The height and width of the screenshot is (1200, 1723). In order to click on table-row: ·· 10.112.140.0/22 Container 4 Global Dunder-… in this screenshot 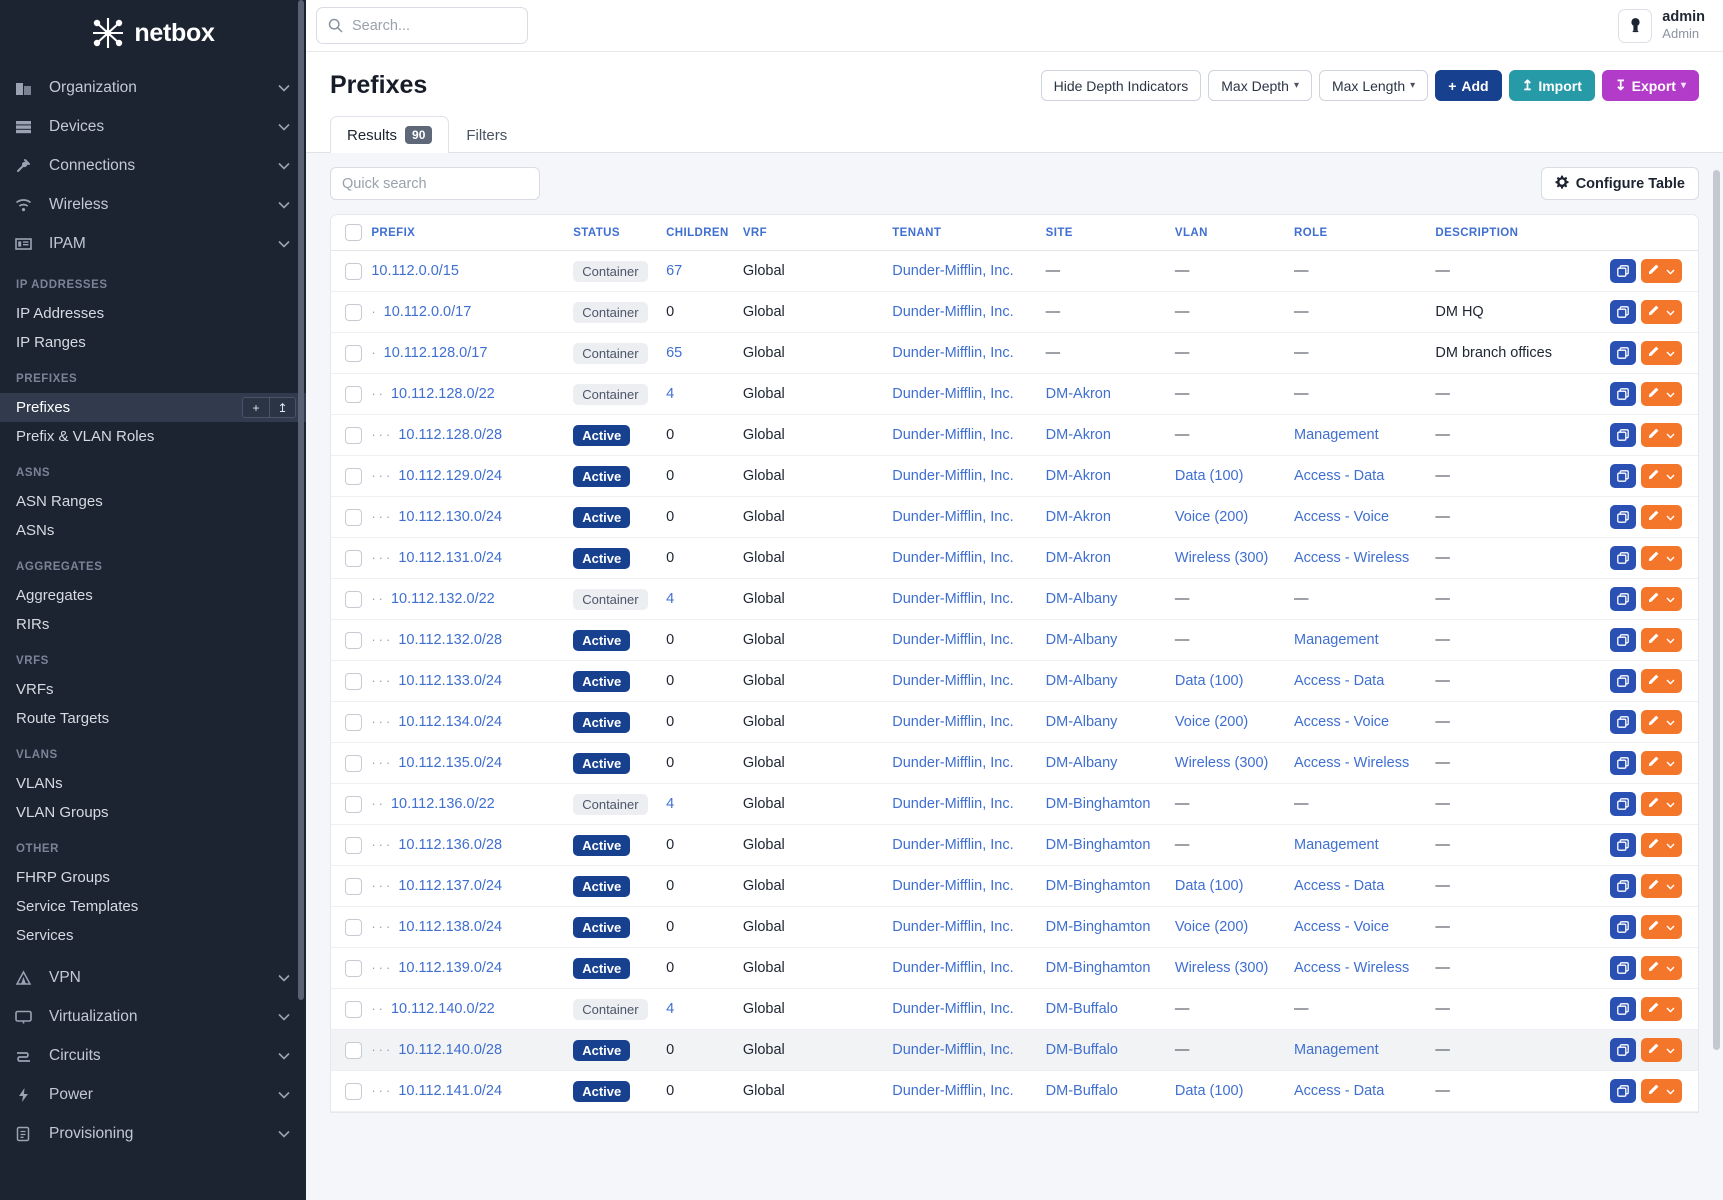, I will do `click(1014, 1009)`.